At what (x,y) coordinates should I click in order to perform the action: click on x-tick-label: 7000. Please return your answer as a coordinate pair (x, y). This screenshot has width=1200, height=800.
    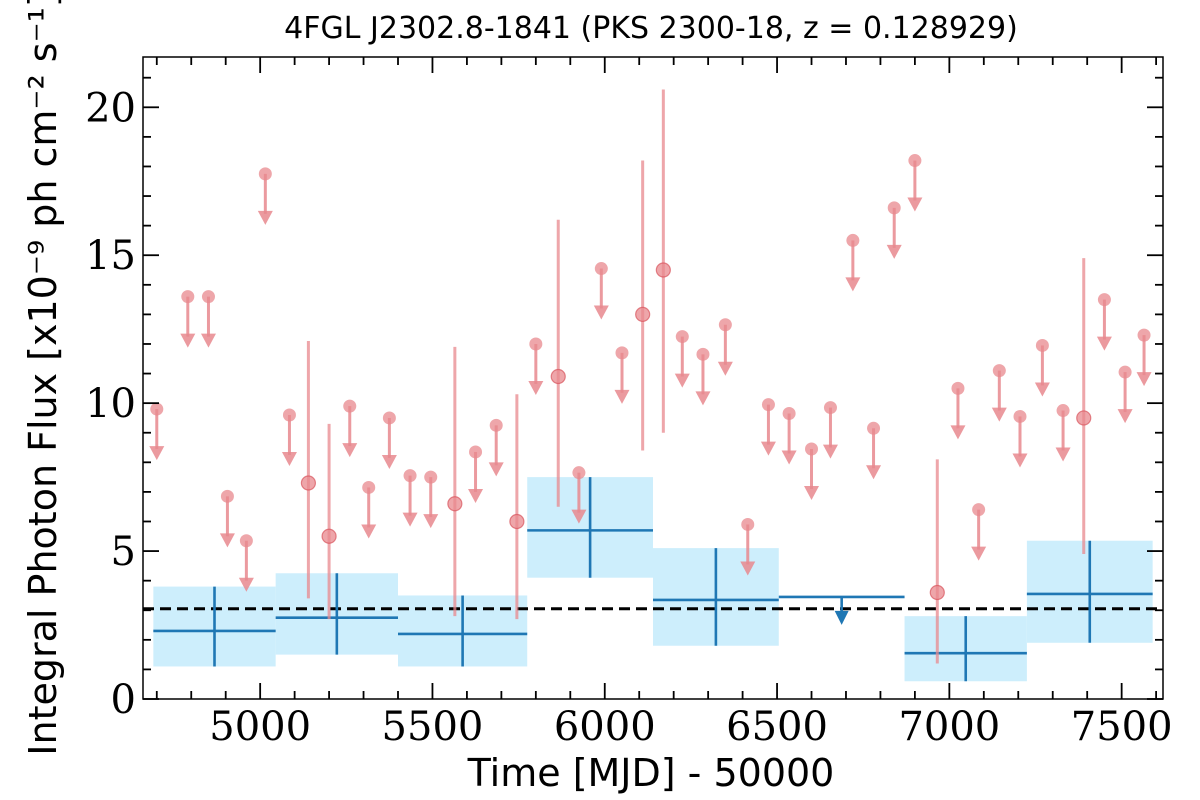
    Looking at the image, I should click on (949, 727).